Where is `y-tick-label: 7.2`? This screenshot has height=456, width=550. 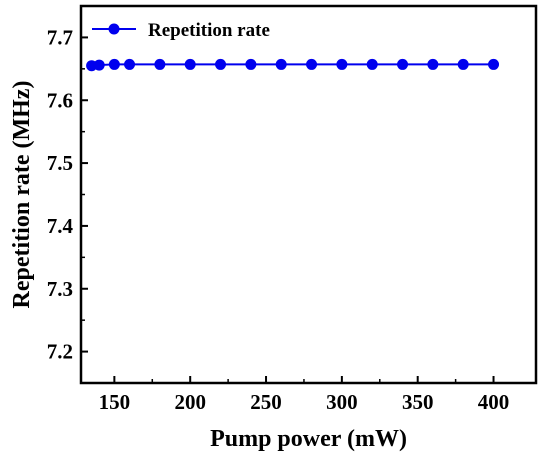 y-tick-label: 7.2 is located at coordinates (60, 352).